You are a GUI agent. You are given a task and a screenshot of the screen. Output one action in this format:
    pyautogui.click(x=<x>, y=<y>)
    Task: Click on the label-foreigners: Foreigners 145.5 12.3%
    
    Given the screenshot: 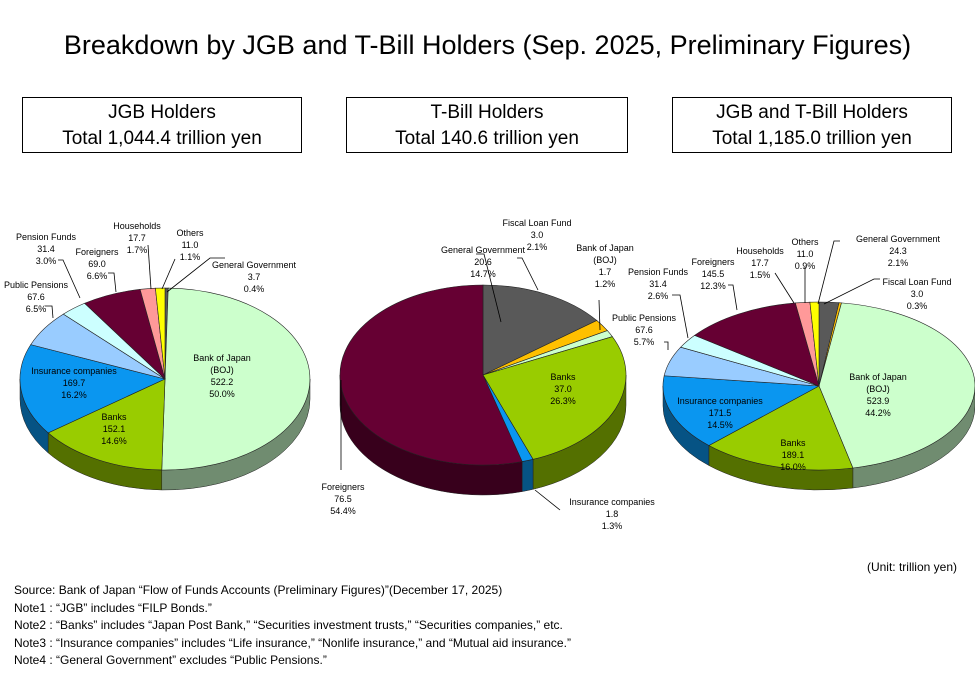 What is the action you would take?
    pyautogui.click(x=714, y=284)
    